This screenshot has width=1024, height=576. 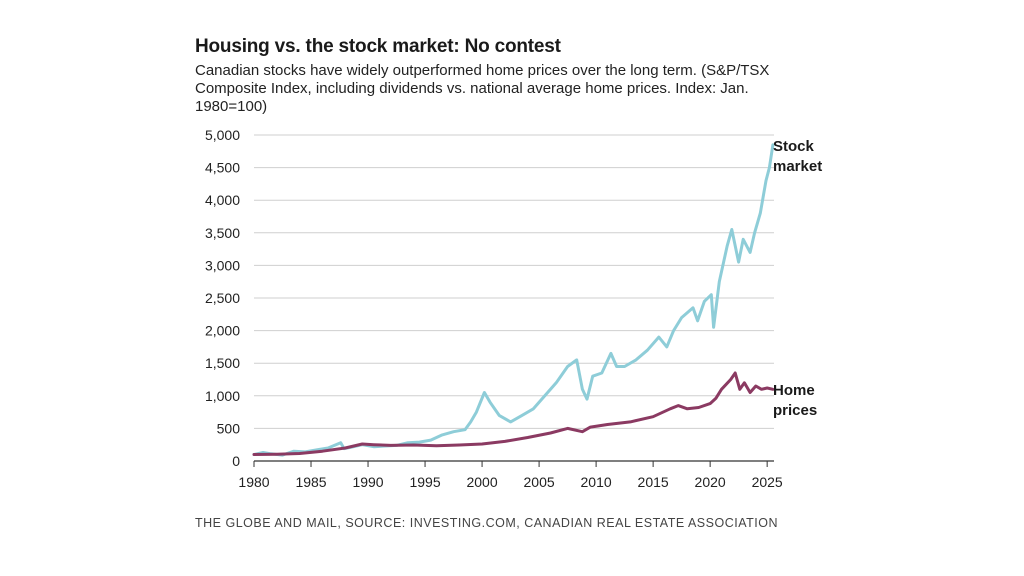 What do you see at coordinates (795, 400) in the screenshot?
I see `series-label-home-prices: Home prices` at bounding box center [795, 400].